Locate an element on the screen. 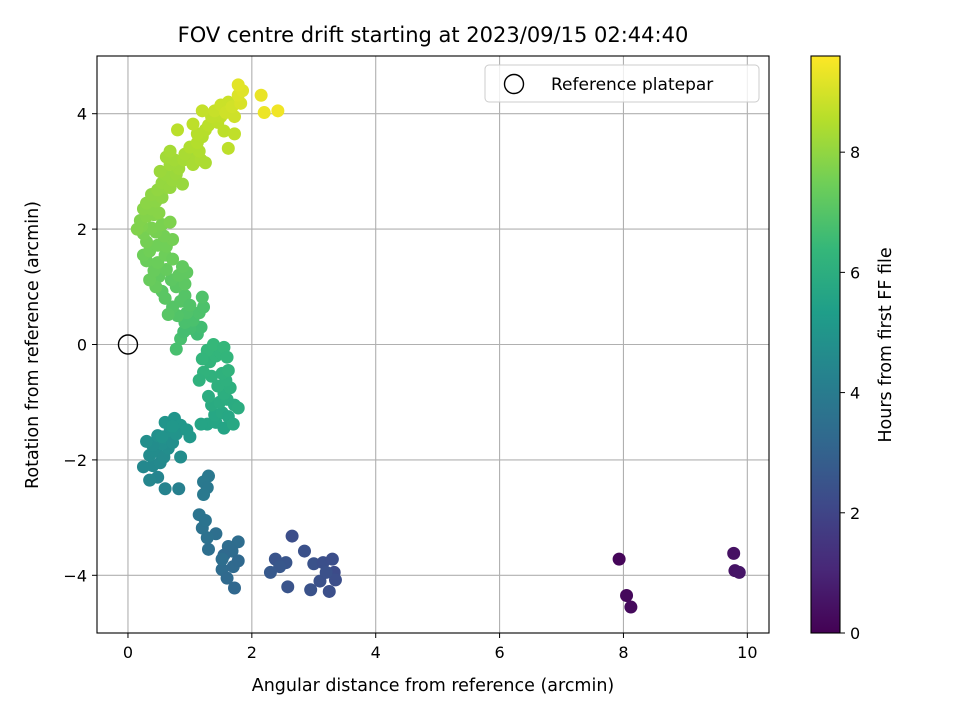 This screenshot has width=960, height=720. colorbar-tick-label: 4 is located at coordinates (855, 393).